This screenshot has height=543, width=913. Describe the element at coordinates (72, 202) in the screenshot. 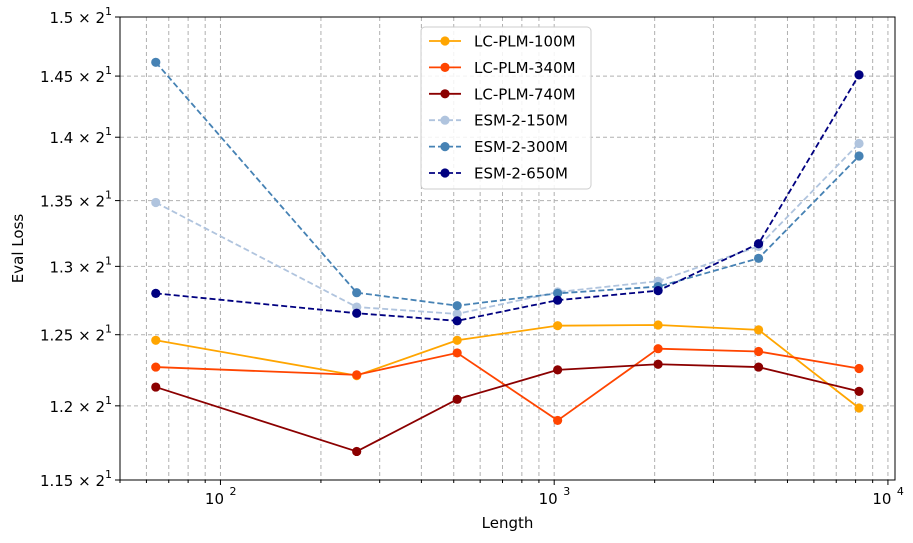

I see `y-tick-label: 1.35 × 2` at that location.